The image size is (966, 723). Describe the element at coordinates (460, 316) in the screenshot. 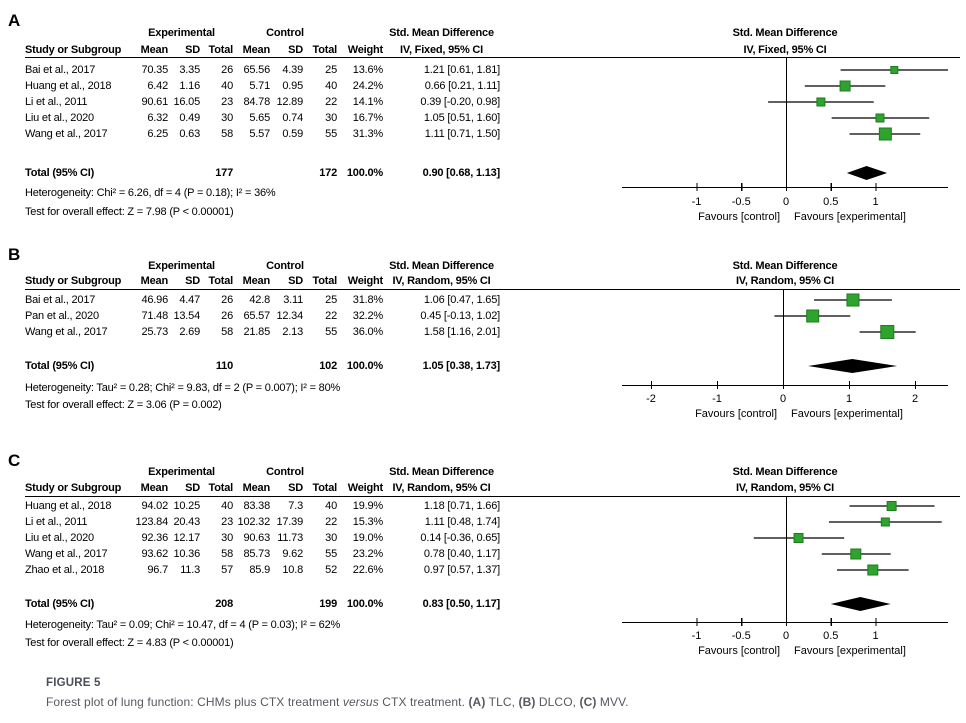

I see `ci-label: 0.45 [-0.13, 1.02]` at that location.